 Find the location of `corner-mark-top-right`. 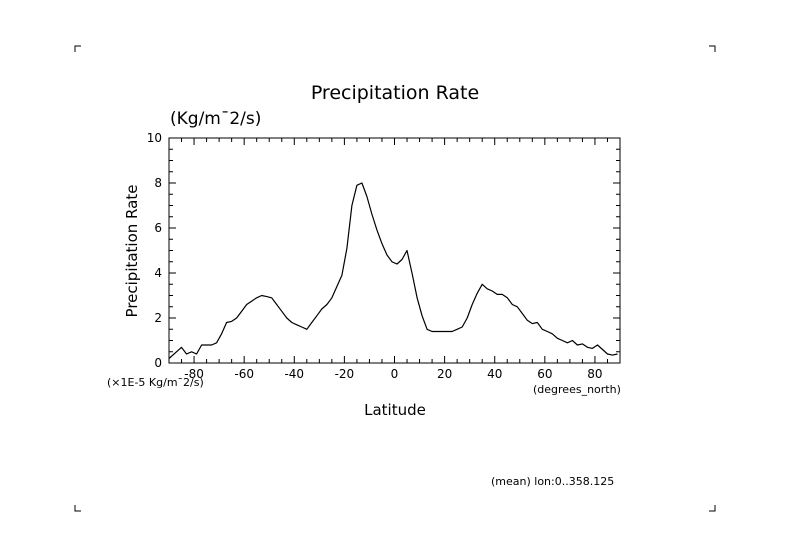

corner-mark-top-right is located at coordinates (712, 48).